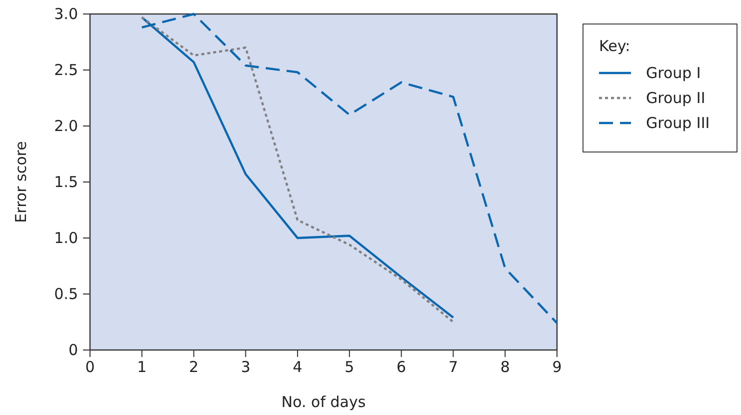  Describe the element at coordinates (557, 367) in the screenshot. I see `x-tick-label: 9` at that location.